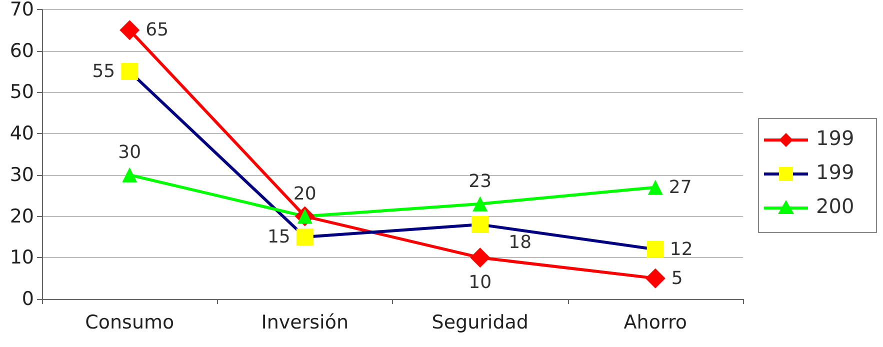 The height and width of the screenshot is (347, 883). What do you see at coordinates (304, 193) in the screenshot?
I see `data-label: 20` at bounding box center [304, 193].